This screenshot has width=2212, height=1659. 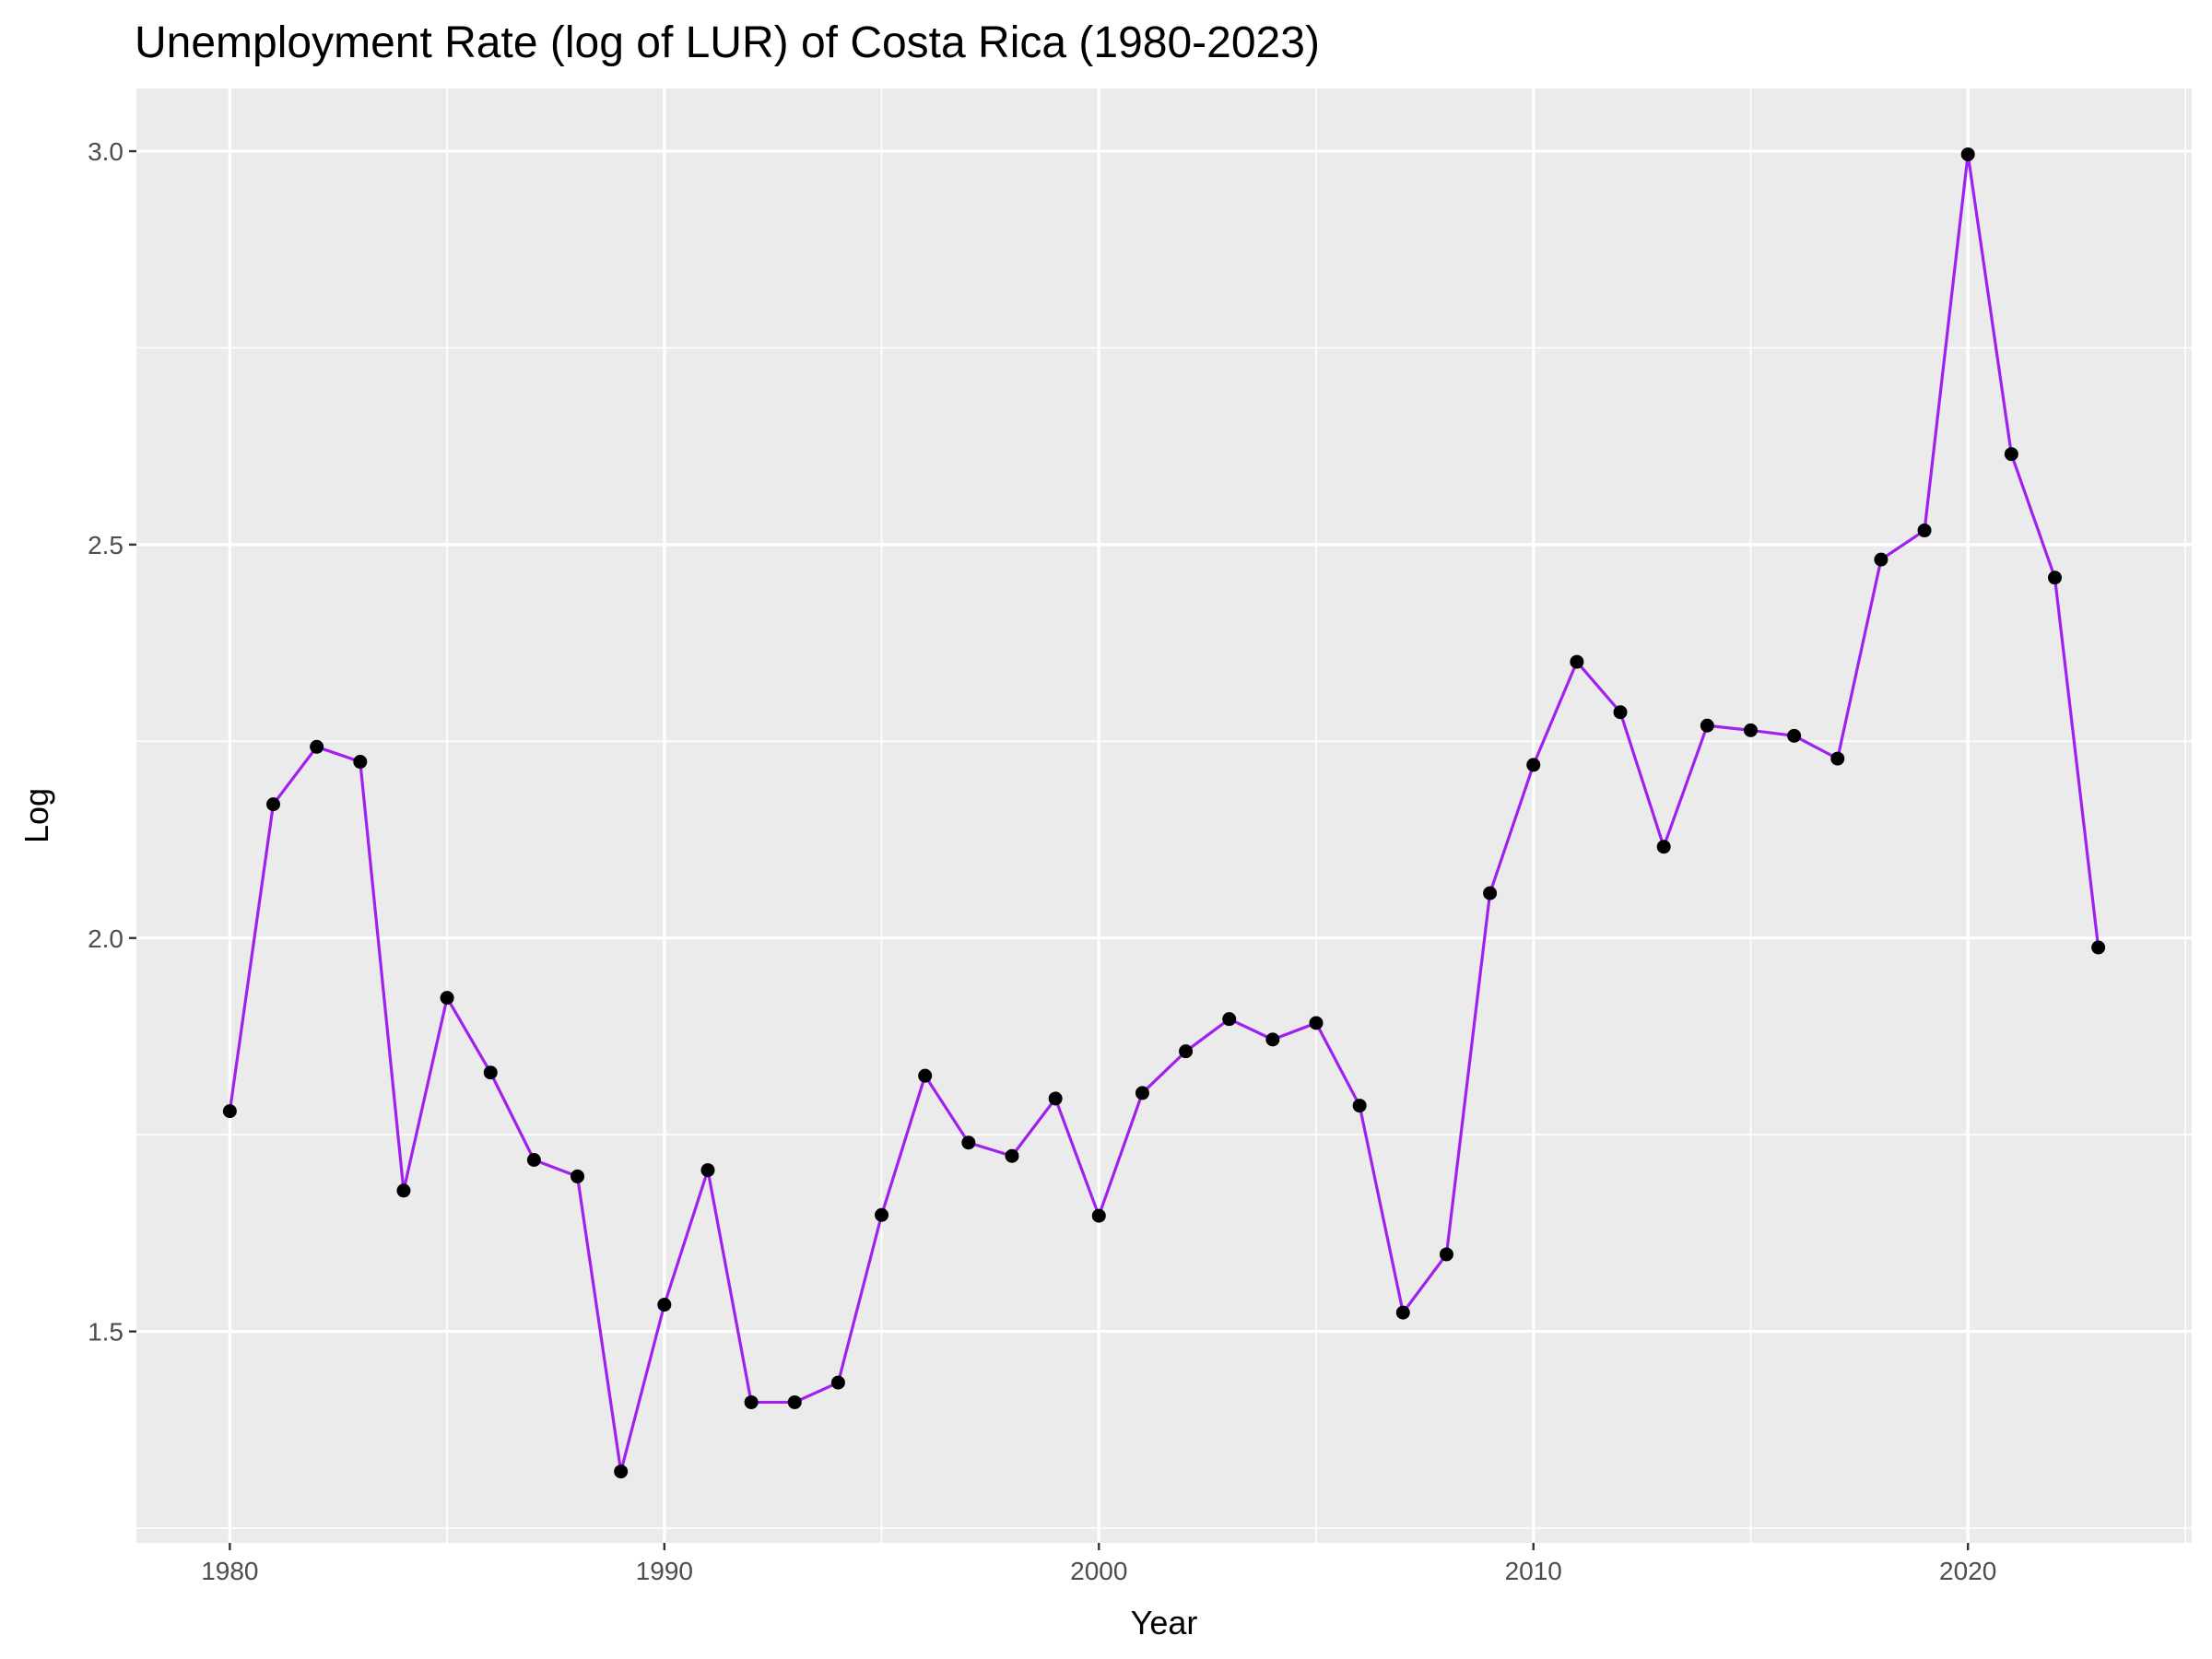 What do you see at coordinates (1098, 1571) in the screenshot?
I see `x-tick-label: 2000` at bounding box center [1098, 1571].